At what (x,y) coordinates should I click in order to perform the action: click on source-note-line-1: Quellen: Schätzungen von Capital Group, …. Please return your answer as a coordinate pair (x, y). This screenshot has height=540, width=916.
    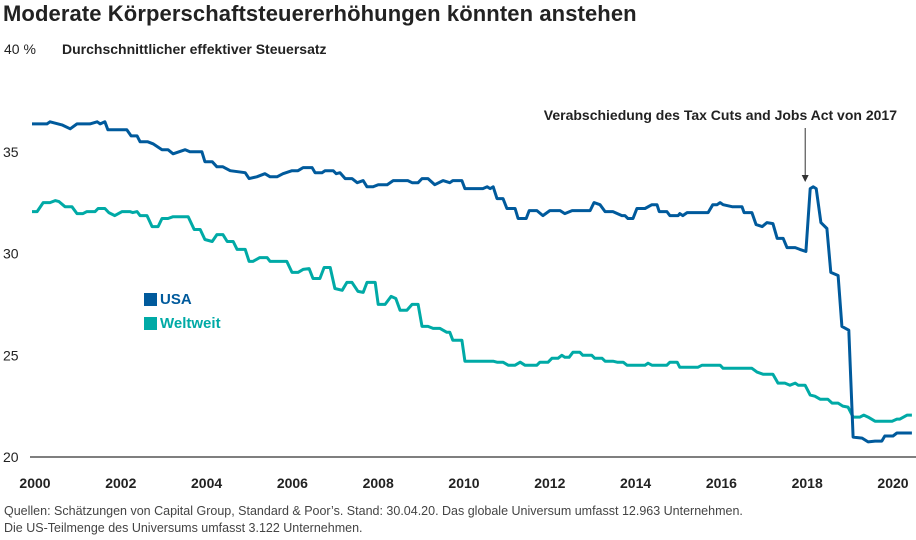
    Looking at the image, I should click on (373, 511).